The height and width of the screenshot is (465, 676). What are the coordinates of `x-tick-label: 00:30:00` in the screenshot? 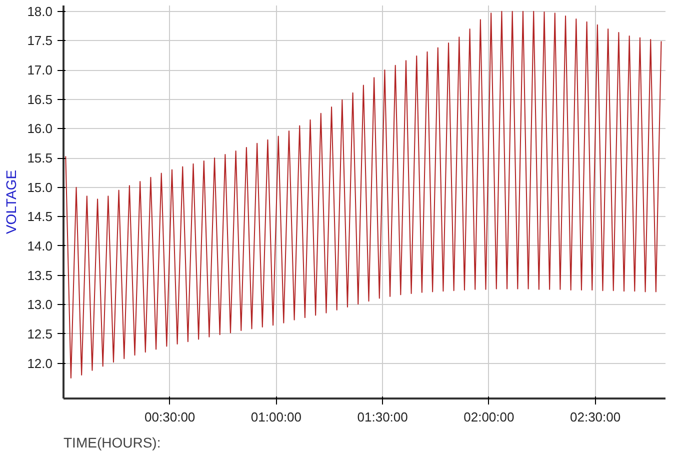 It's located at (170, 417).